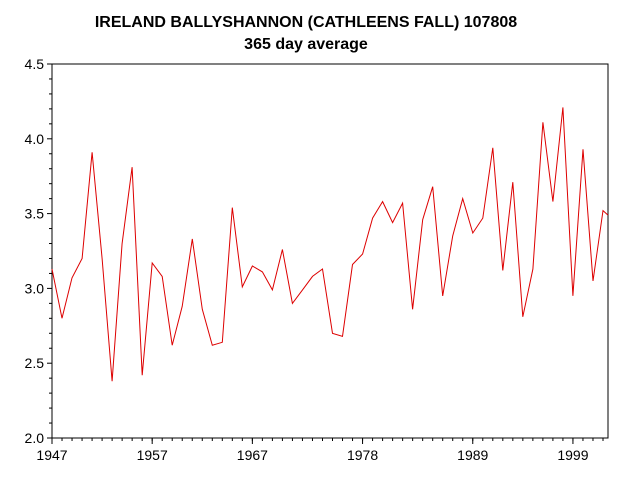 This screenshot has height=480, width=640. Describe the element at coordinates (38, 251) in the screenshot. I see `y-axis: 2.0 2.5 3.0 3.5 4.0 4.5` at that location.